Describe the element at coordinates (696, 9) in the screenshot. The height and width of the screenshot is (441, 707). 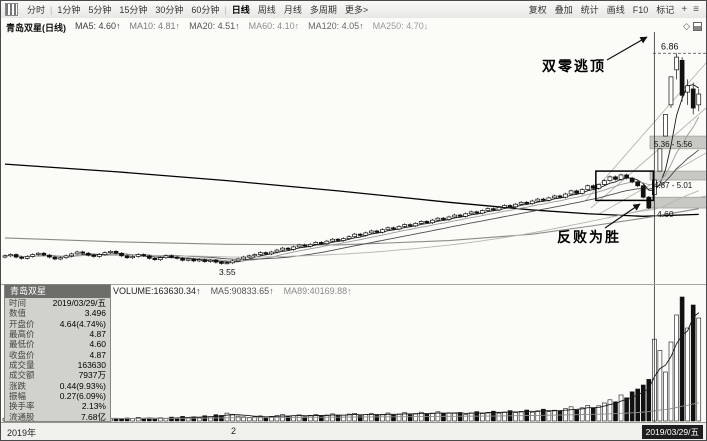
I see `menu-icon: ≡` at that location.